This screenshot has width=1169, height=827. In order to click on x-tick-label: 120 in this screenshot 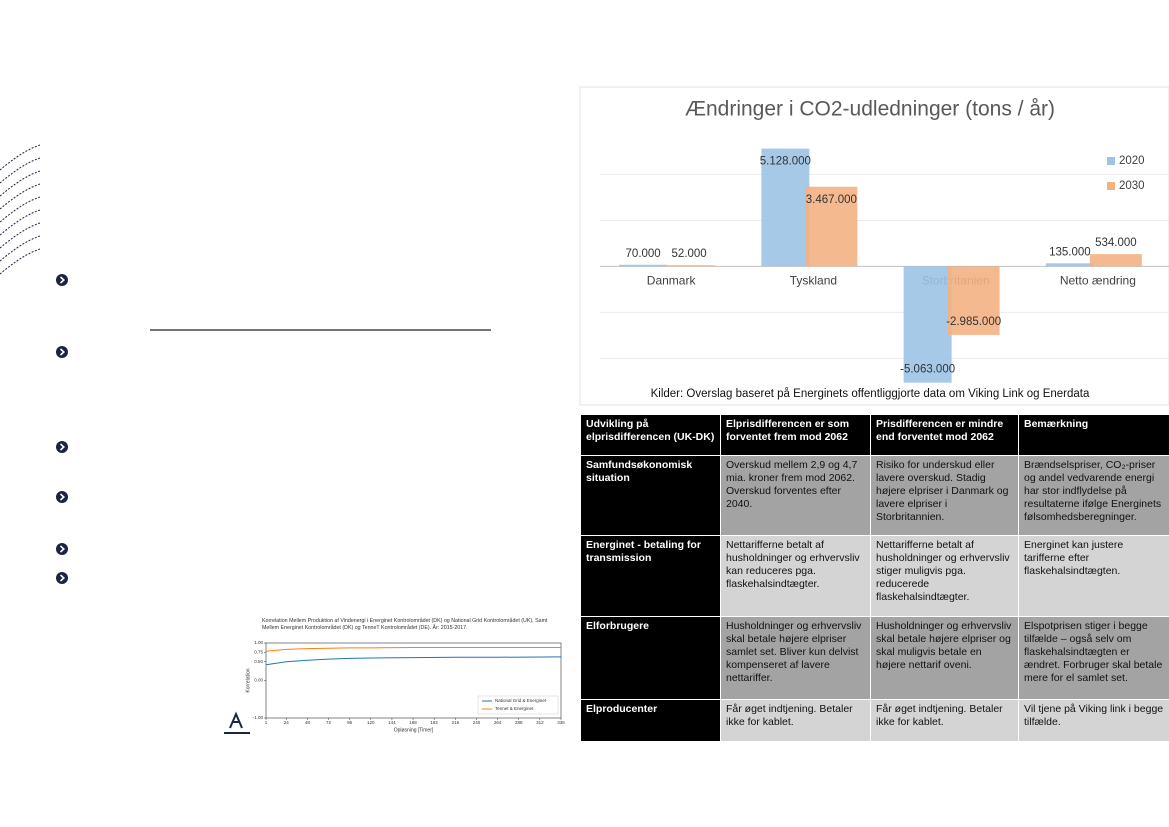, I will do `click(371, 722)`.